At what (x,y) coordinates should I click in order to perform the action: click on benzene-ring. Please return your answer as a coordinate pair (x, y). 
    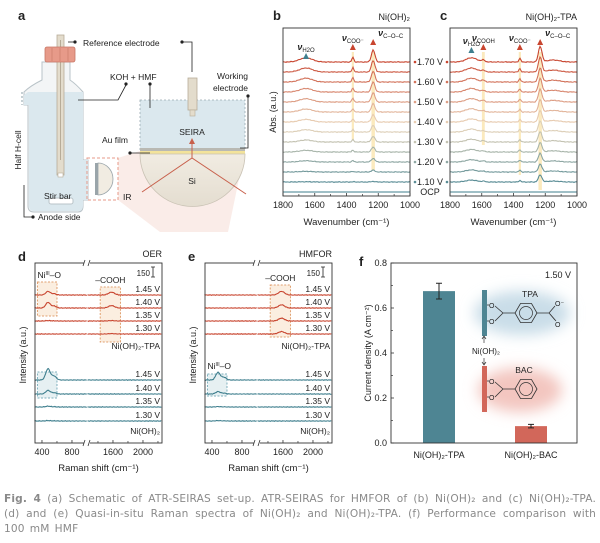
    Looking at the image, I should click on (526, 389).